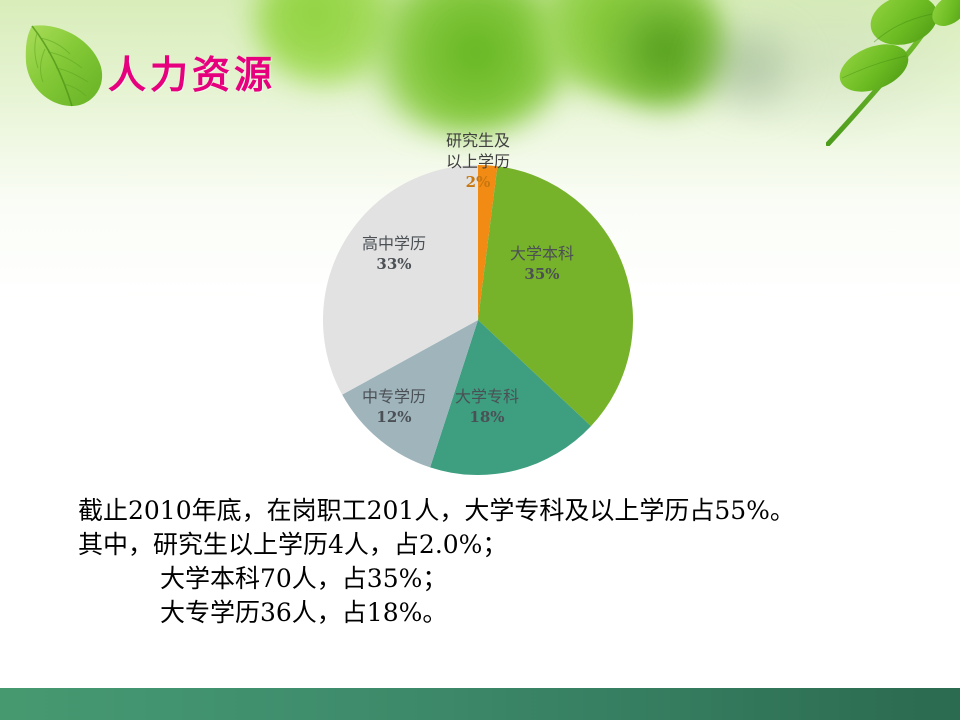  Describe the element at coordinates (542, 264) in the screenshot. I see `pie-label-bachelor: 大学本科 35%` at that location.